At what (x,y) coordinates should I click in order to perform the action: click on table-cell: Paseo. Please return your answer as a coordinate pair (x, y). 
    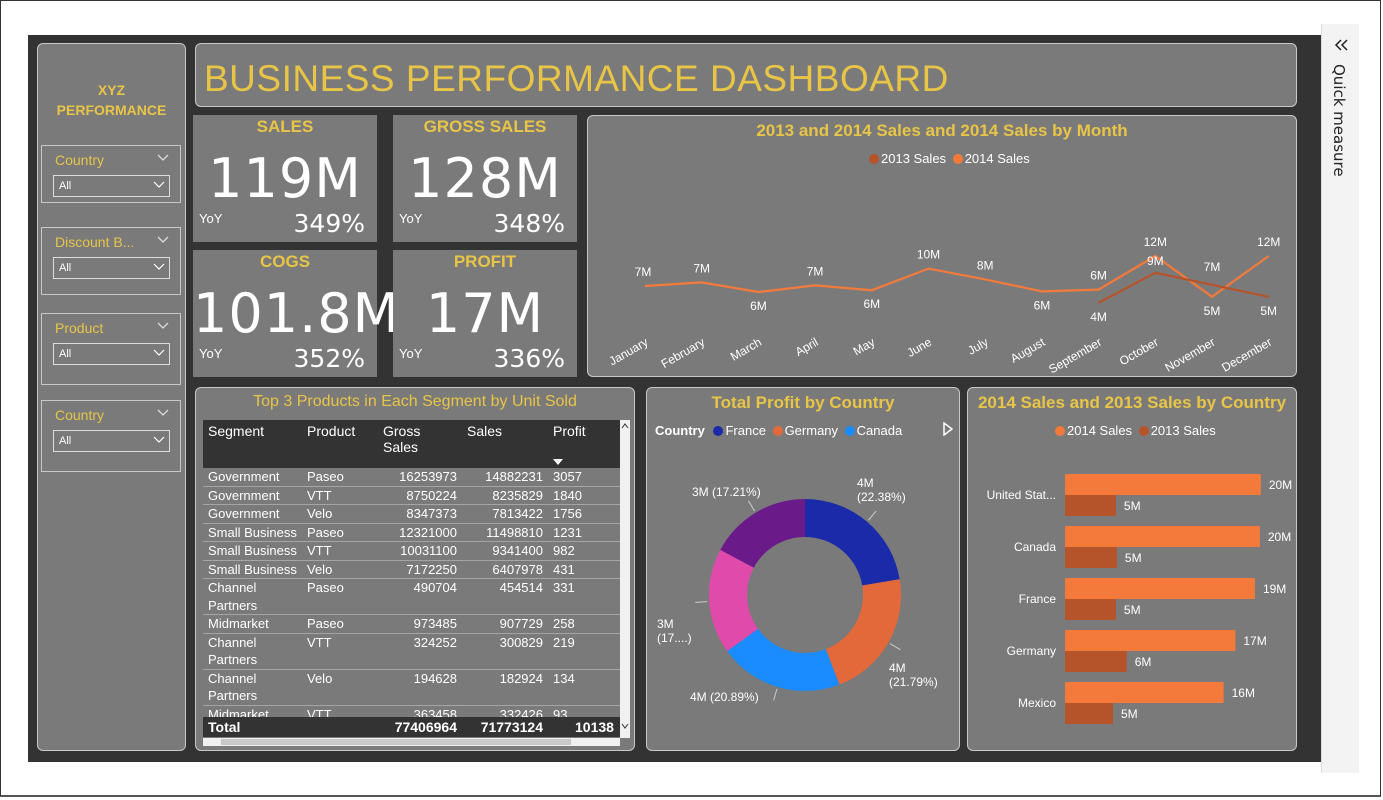
    Looking at the image, I should click on (340, 477).